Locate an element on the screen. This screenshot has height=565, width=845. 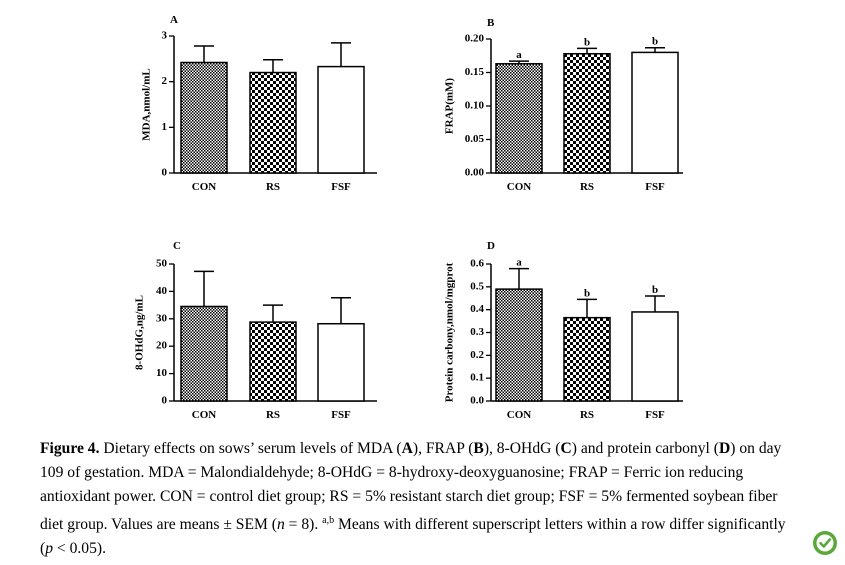
panel-b-bar-fsf is located at coordinates (655, 112).